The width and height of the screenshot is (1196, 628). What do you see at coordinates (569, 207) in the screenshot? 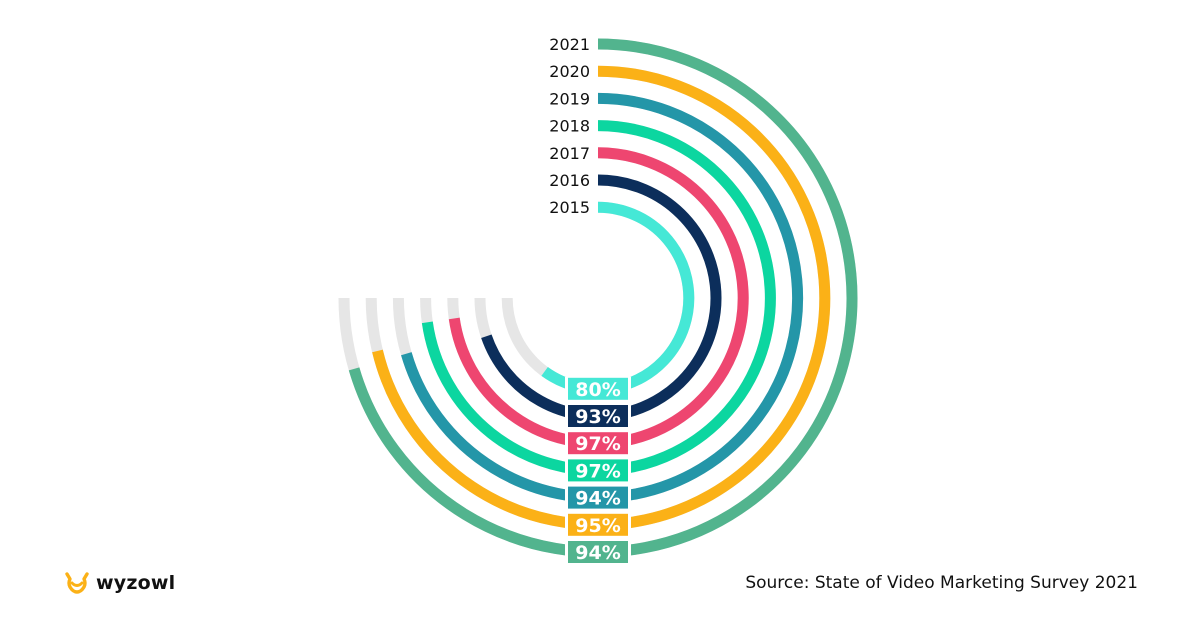
I see `year-label-2015: 2015` at bounding box center [569, 207].